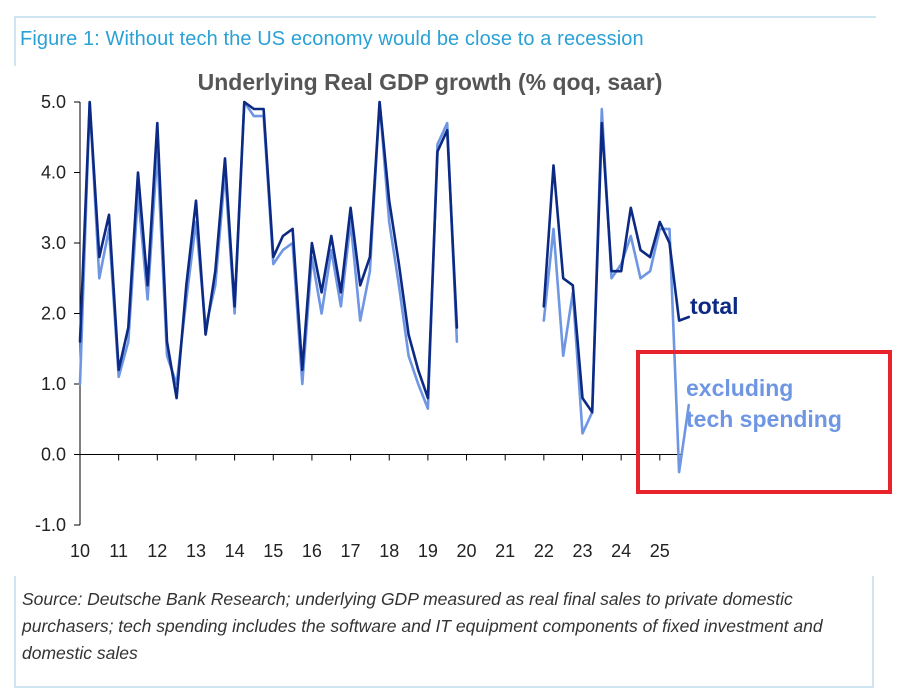 Image resolution: width=900 pixels, height=693 pixels. Describe the element at coordinates (505, 551) in the screenshot. I see `x-tick-label: 21` at that location.